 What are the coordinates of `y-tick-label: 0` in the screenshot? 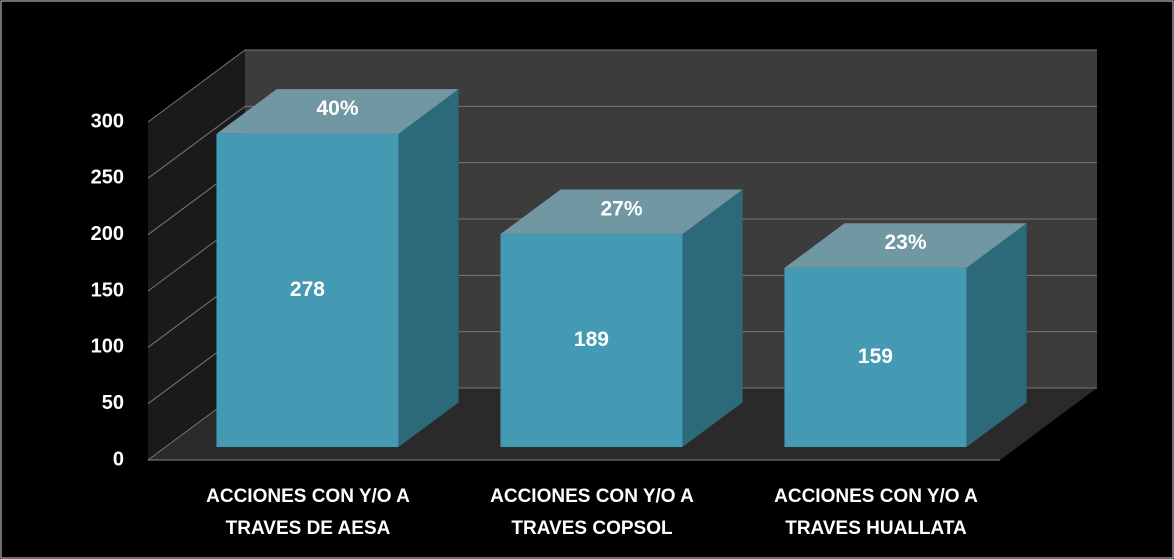 It's located at (118, 459).